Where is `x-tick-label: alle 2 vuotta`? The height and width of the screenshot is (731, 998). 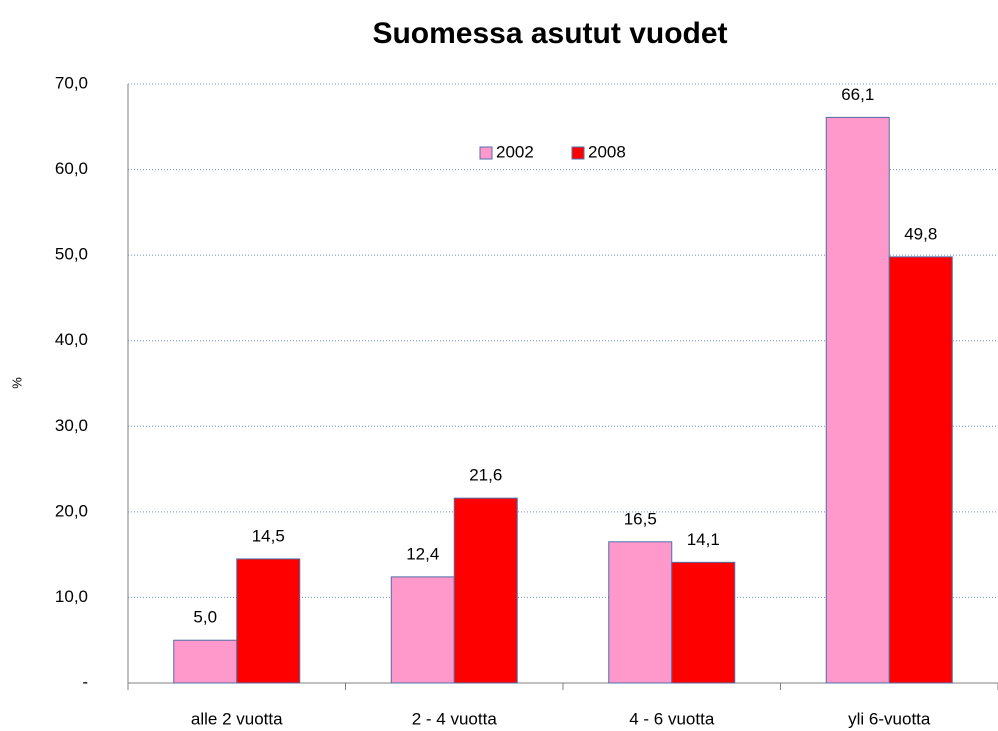
x-tick-label: alle 2 vuotta is located at coordinates (237, 718).